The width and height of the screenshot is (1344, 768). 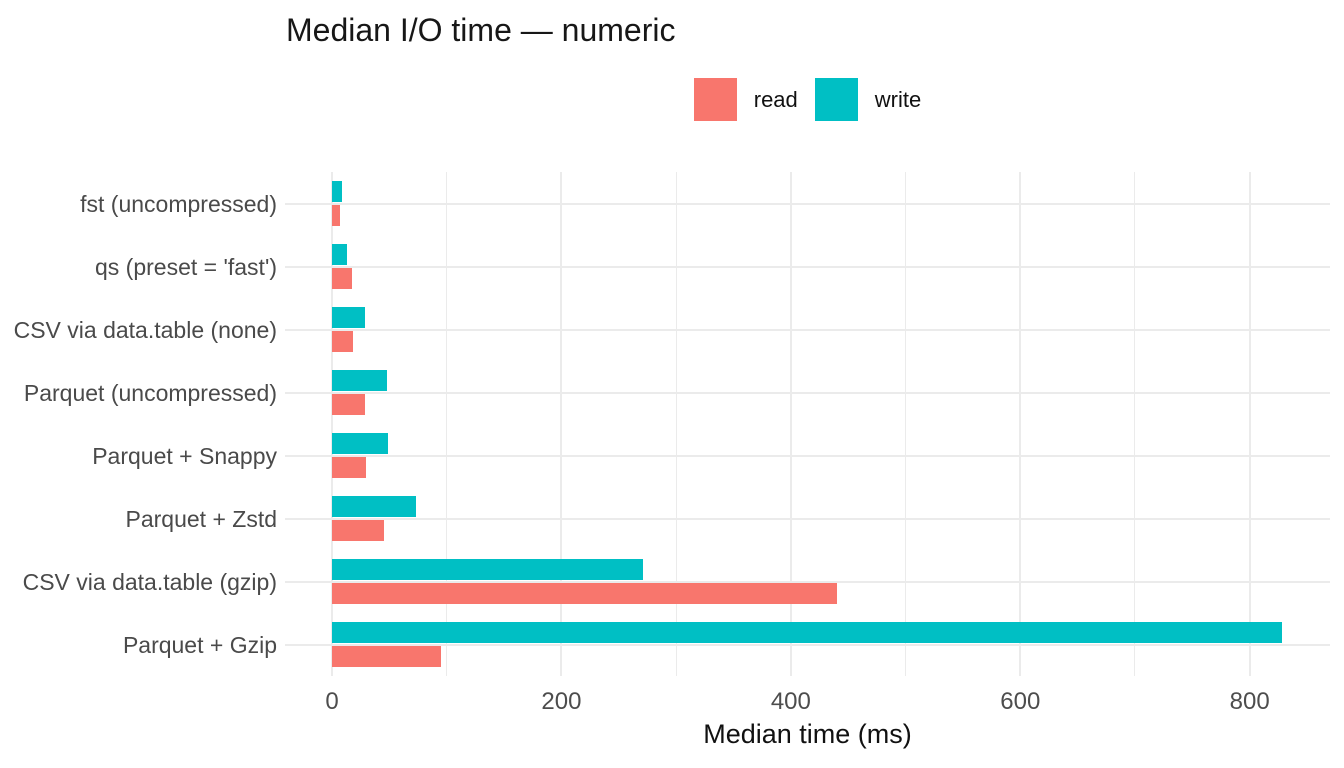 I want to click on category-label-6: CSV via data.table (gzip), so click(x=149, y=581).